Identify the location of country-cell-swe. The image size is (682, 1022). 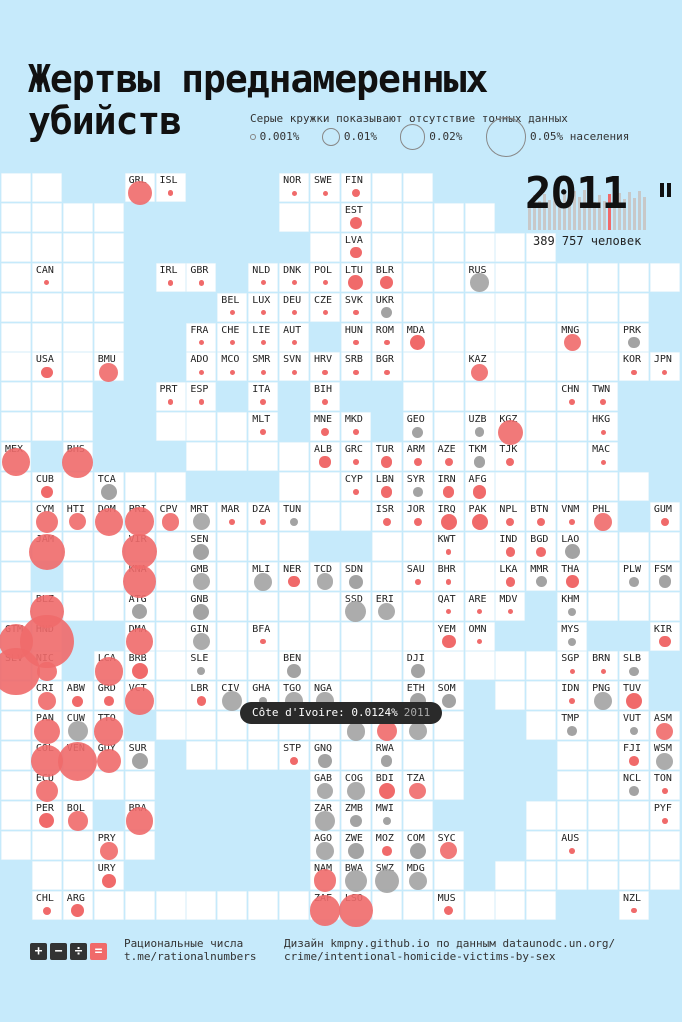
(325, 187).